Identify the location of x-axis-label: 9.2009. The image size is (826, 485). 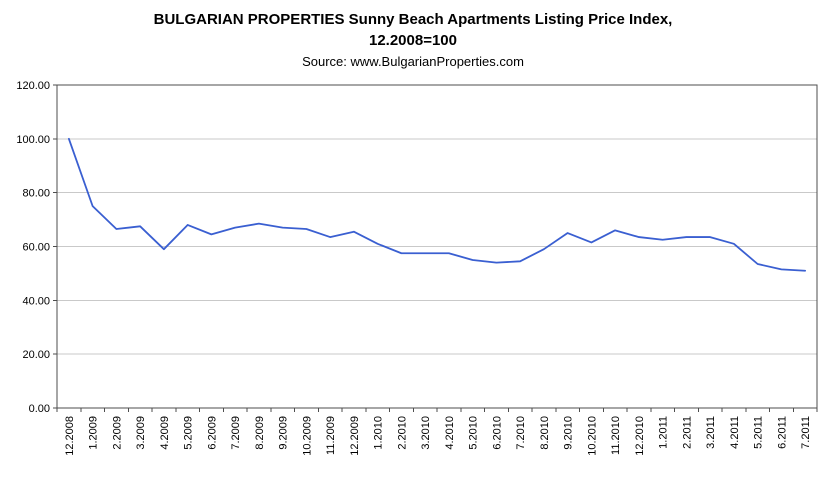
(284, 433).